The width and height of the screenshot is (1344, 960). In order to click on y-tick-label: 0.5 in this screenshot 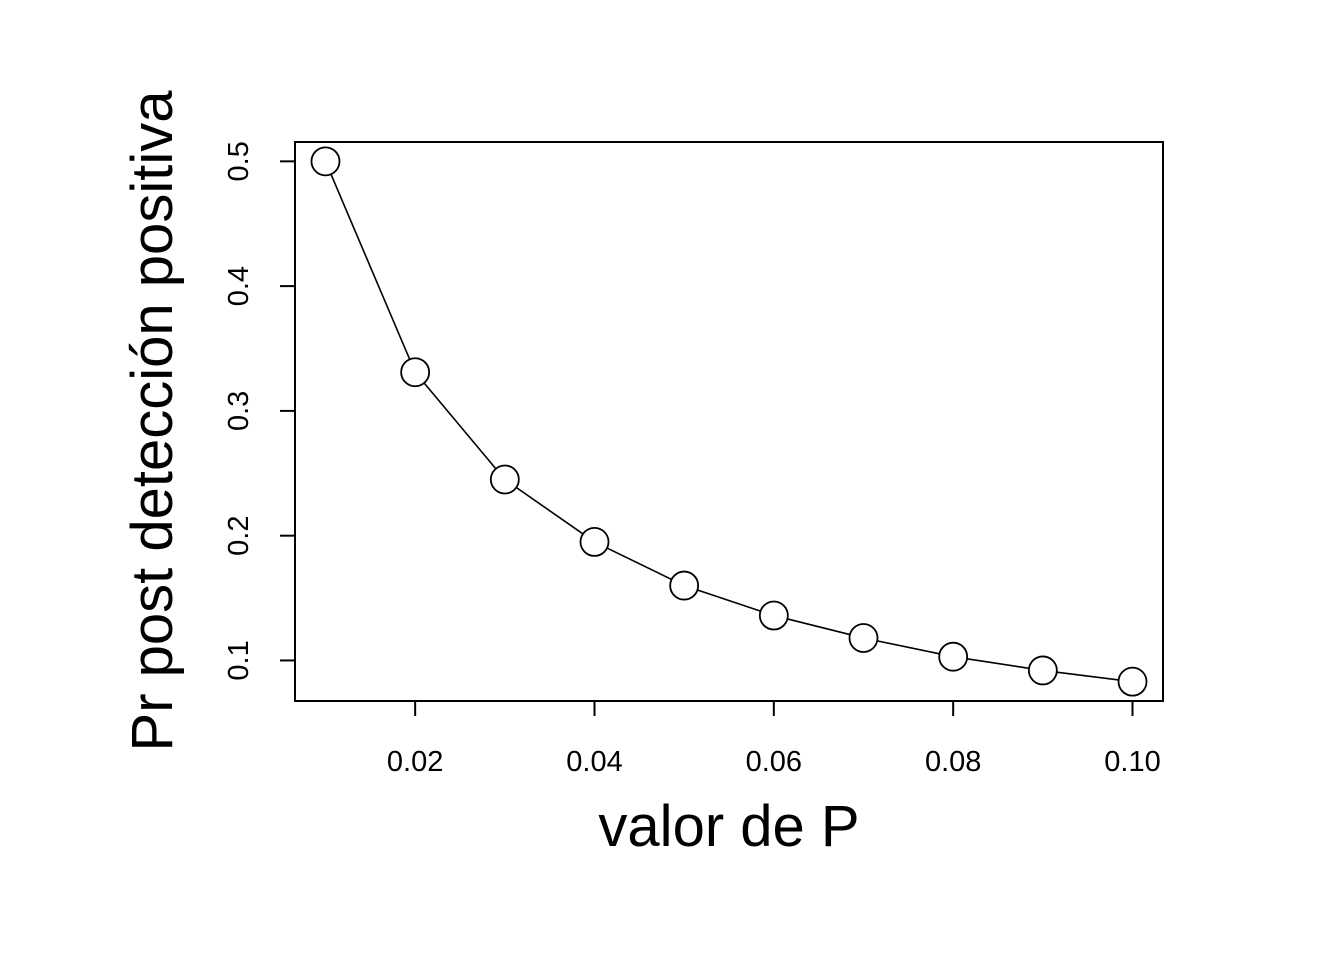, I will do `click(239, 161)`.